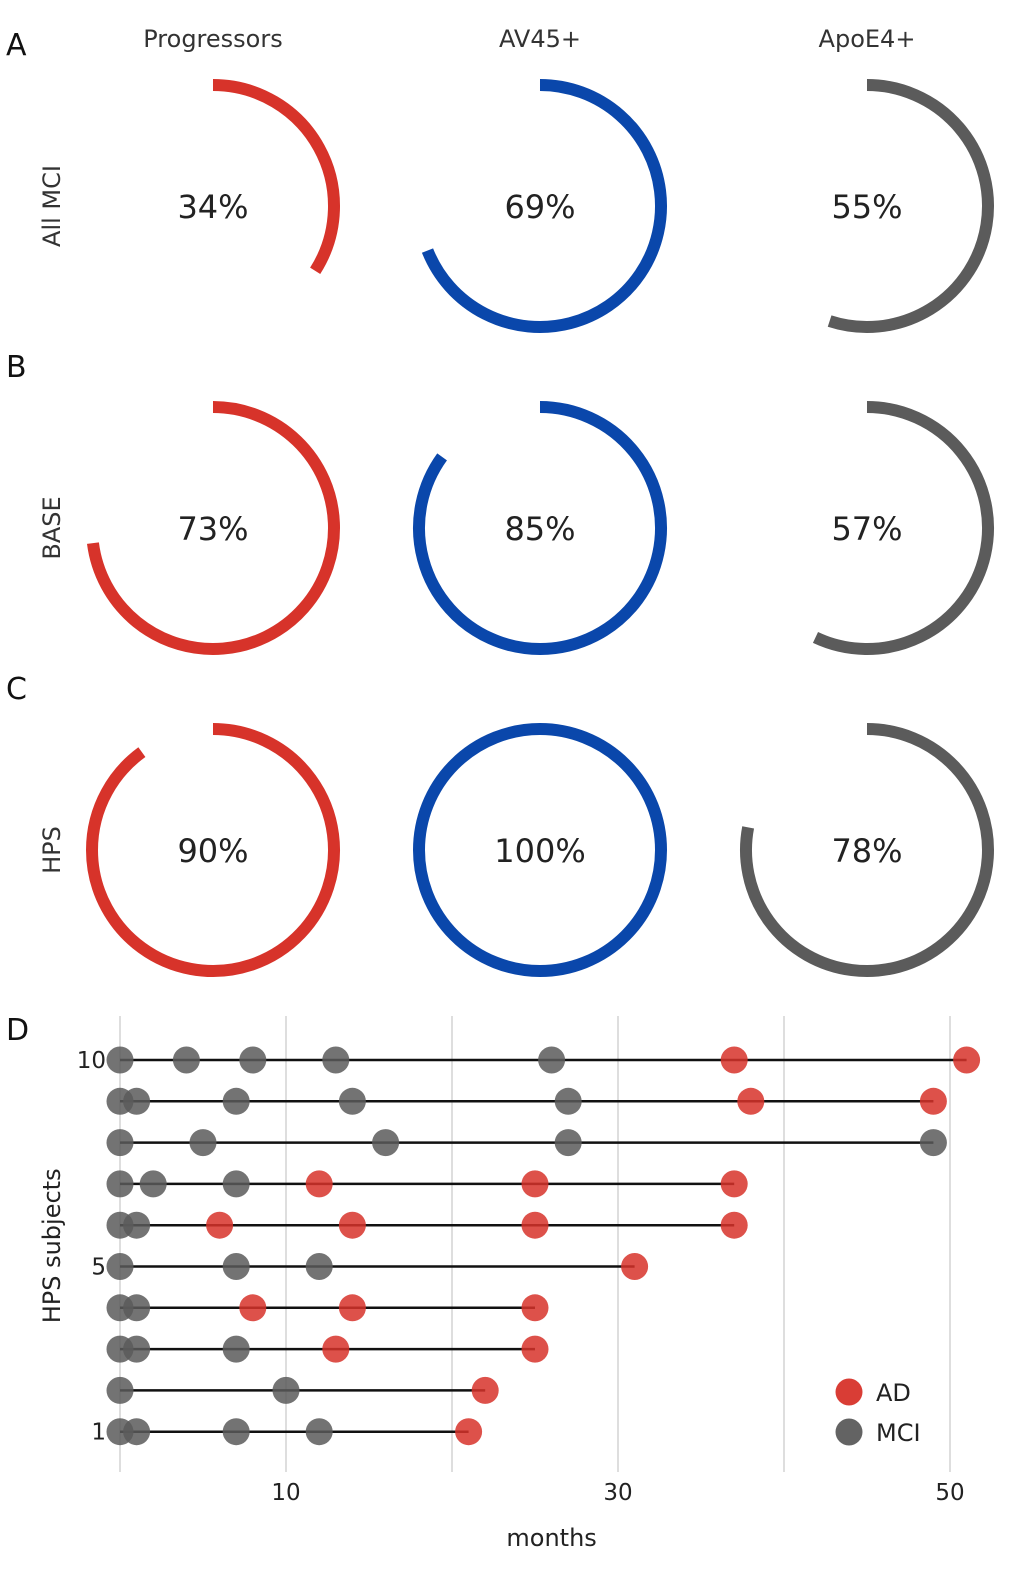  I want to click on x-tick-label: 50, so click(949, 1493).